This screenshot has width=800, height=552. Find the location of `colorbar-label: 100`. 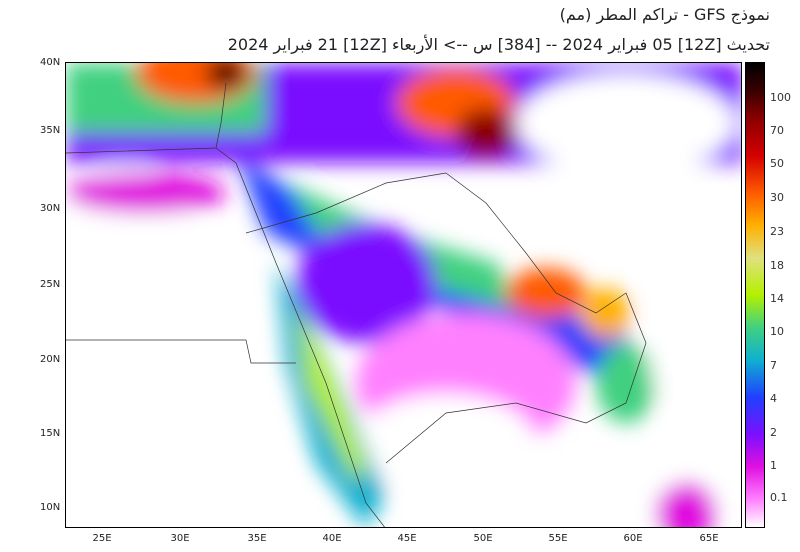

colorbar-label: 100 is located at coordinates (780, 97).